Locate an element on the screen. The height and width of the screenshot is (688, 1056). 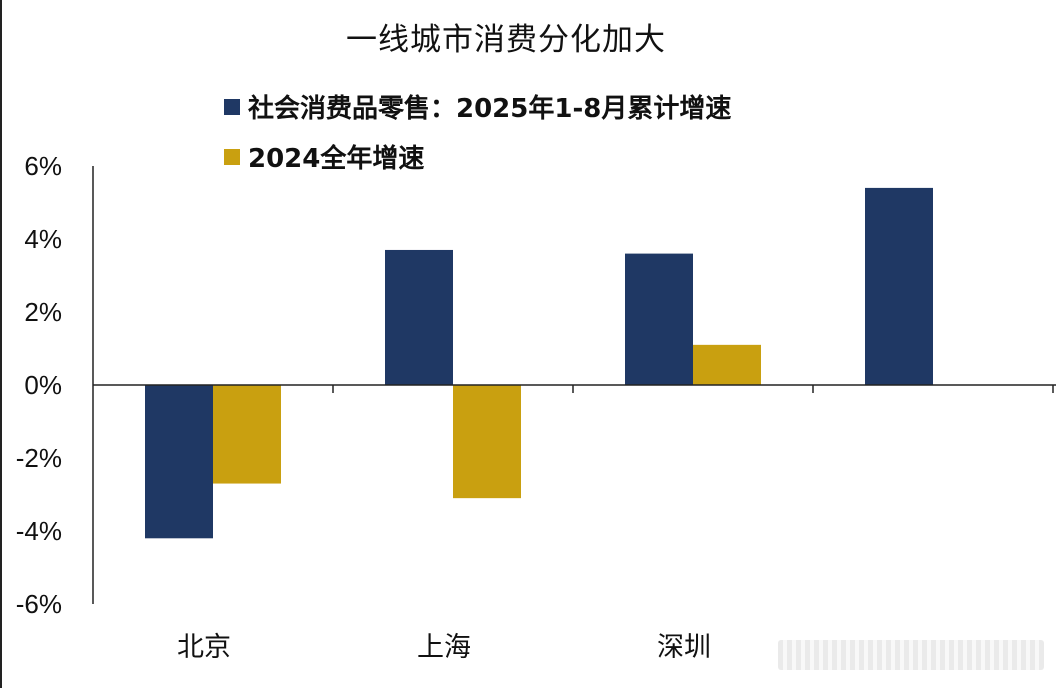
y-tick-label: 6% is located at coordinates (43, 166).